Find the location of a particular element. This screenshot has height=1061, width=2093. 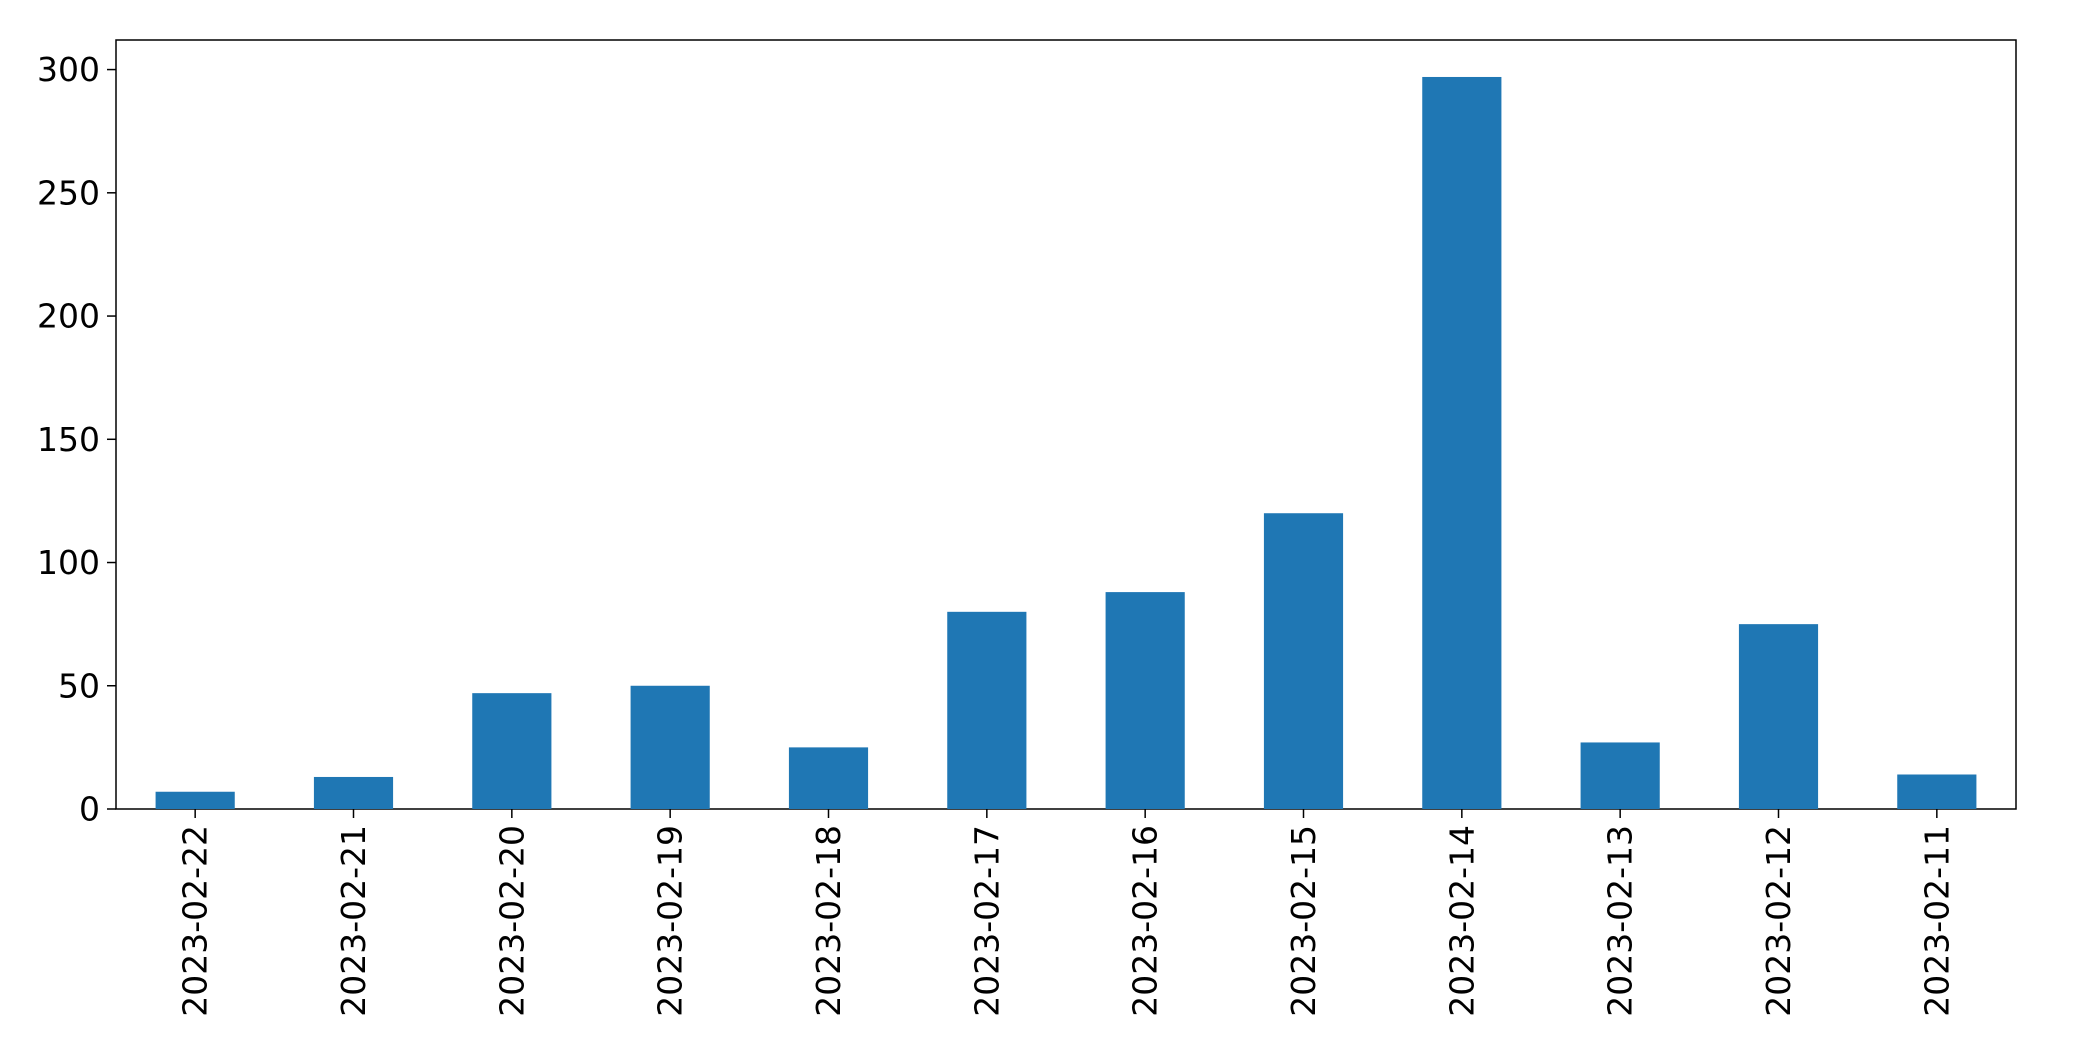

y-tick-label: 50 is located at coordinates (79, 685).